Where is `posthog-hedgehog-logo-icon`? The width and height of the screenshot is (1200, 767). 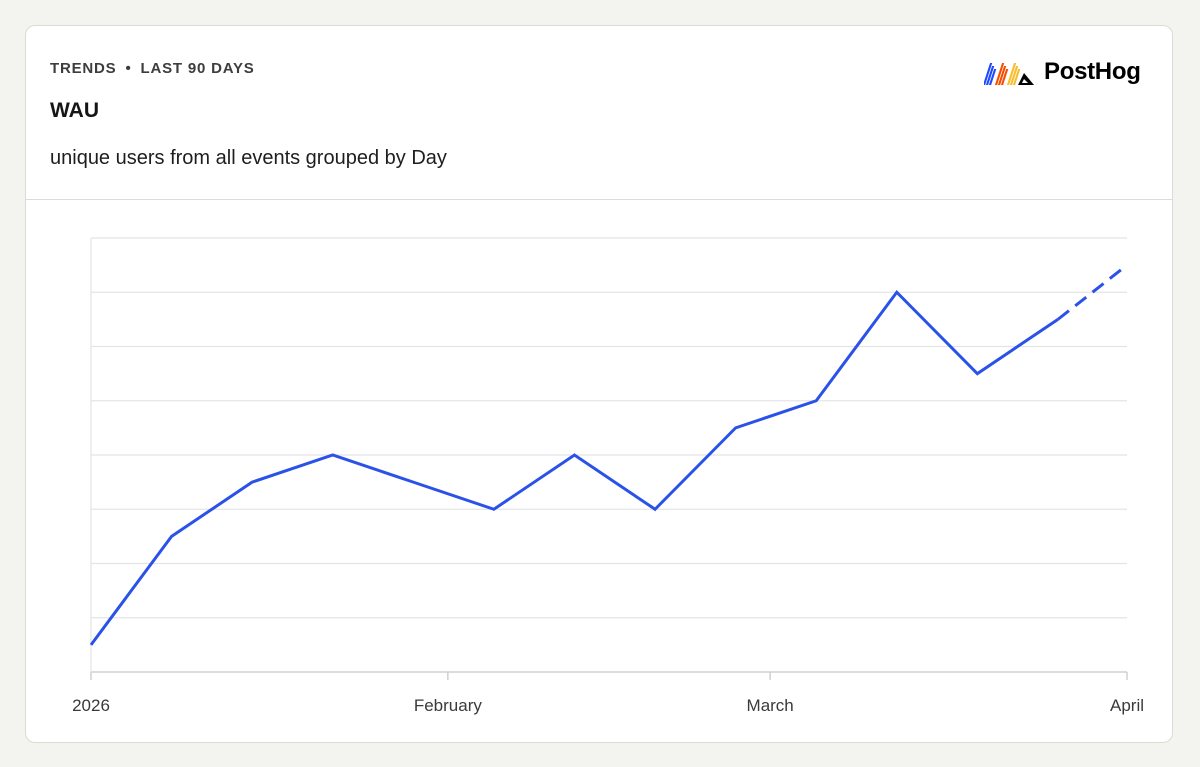
posthog-hedgehog-logo-icon is located at coordinates (1009, 74).